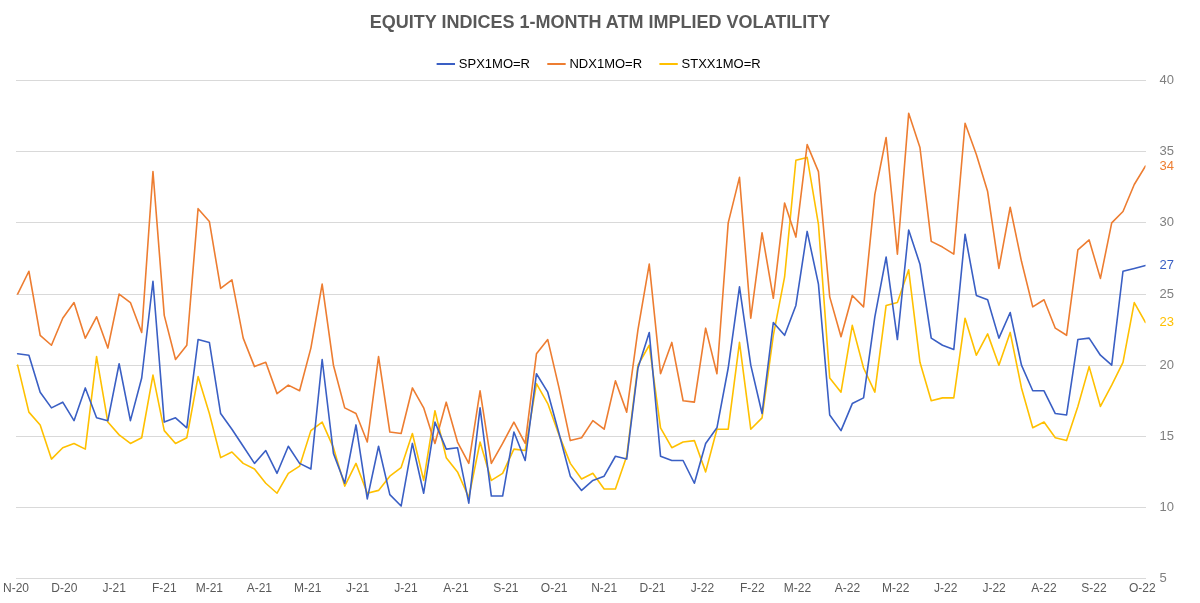 This screenshot has height=603, width=1200. Describe the element at coordinates (1167, 80) in the screenshot. I see `y-tick-label: 40` at that location.